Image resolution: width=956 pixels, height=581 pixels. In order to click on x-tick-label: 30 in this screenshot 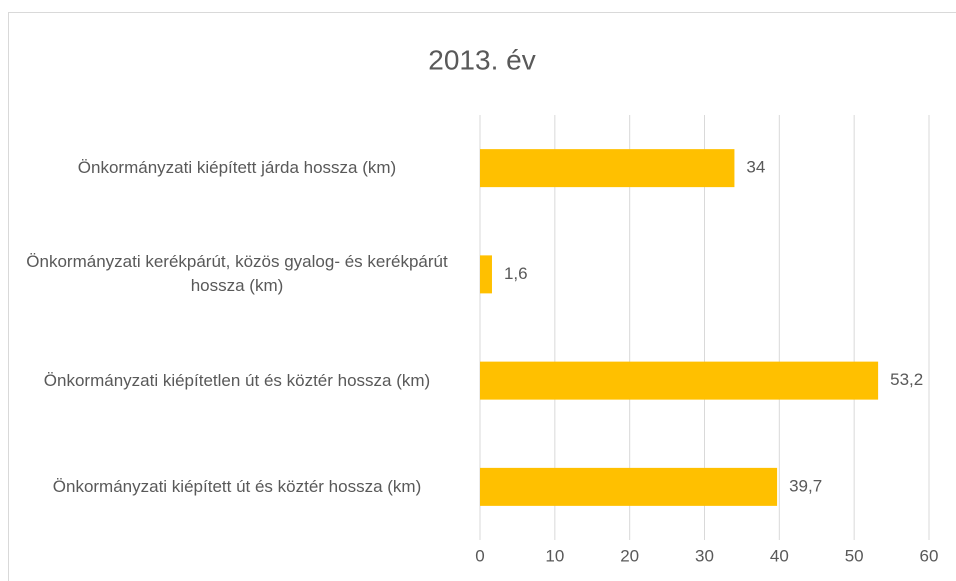, I will do `click(704, 555)`.